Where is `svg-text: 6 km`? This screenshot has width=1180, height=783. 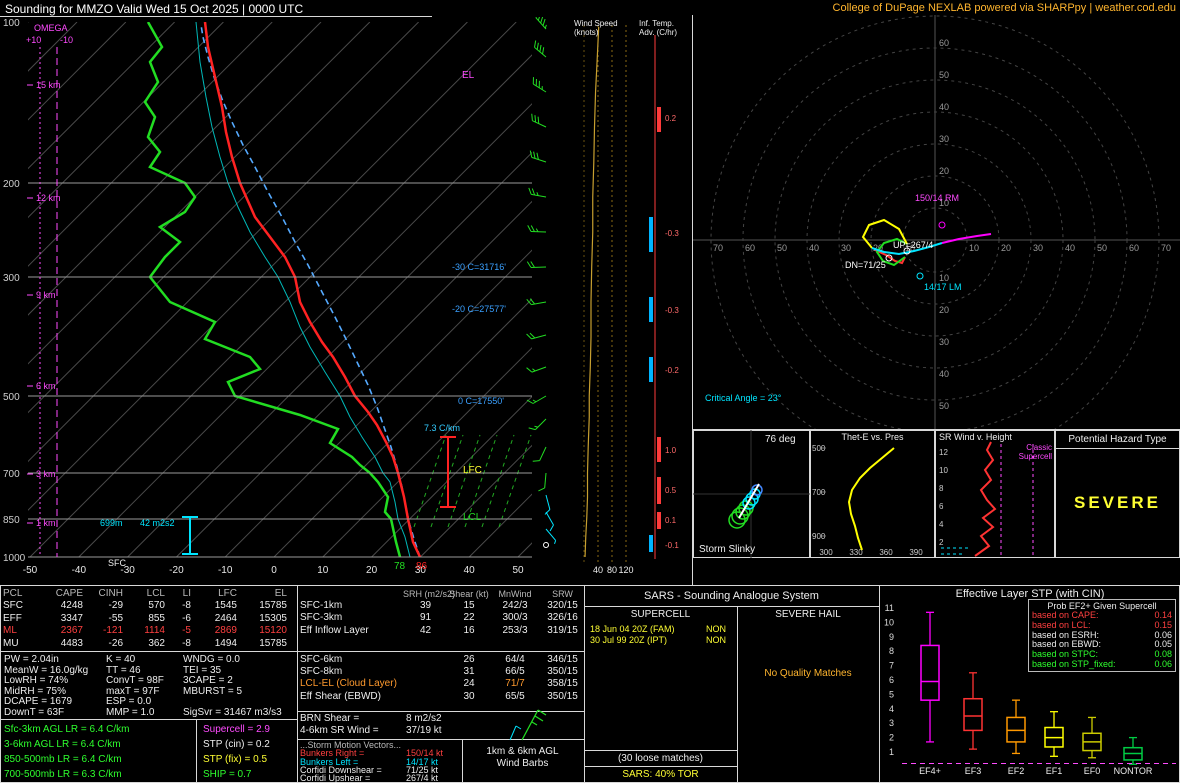
svg-text: 6 km is located at coordinates (46, 386).